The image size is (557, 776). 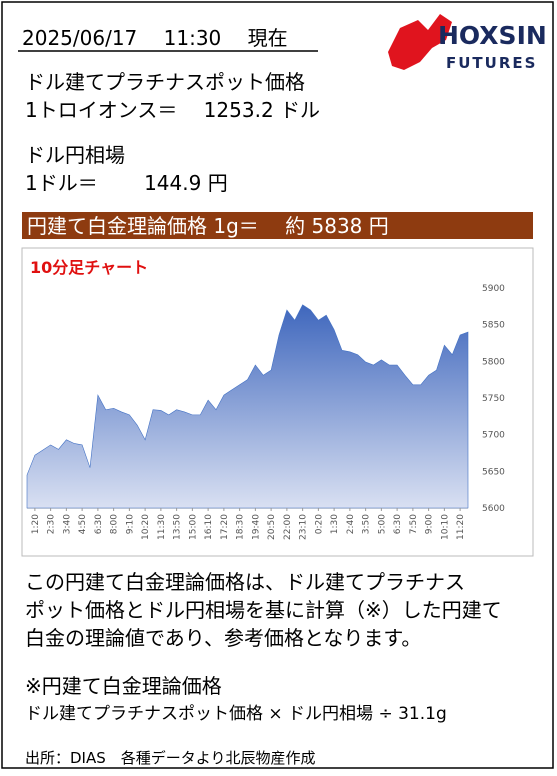 I want to click on x-tick-label: 20:50, so click(x=272, y=527).